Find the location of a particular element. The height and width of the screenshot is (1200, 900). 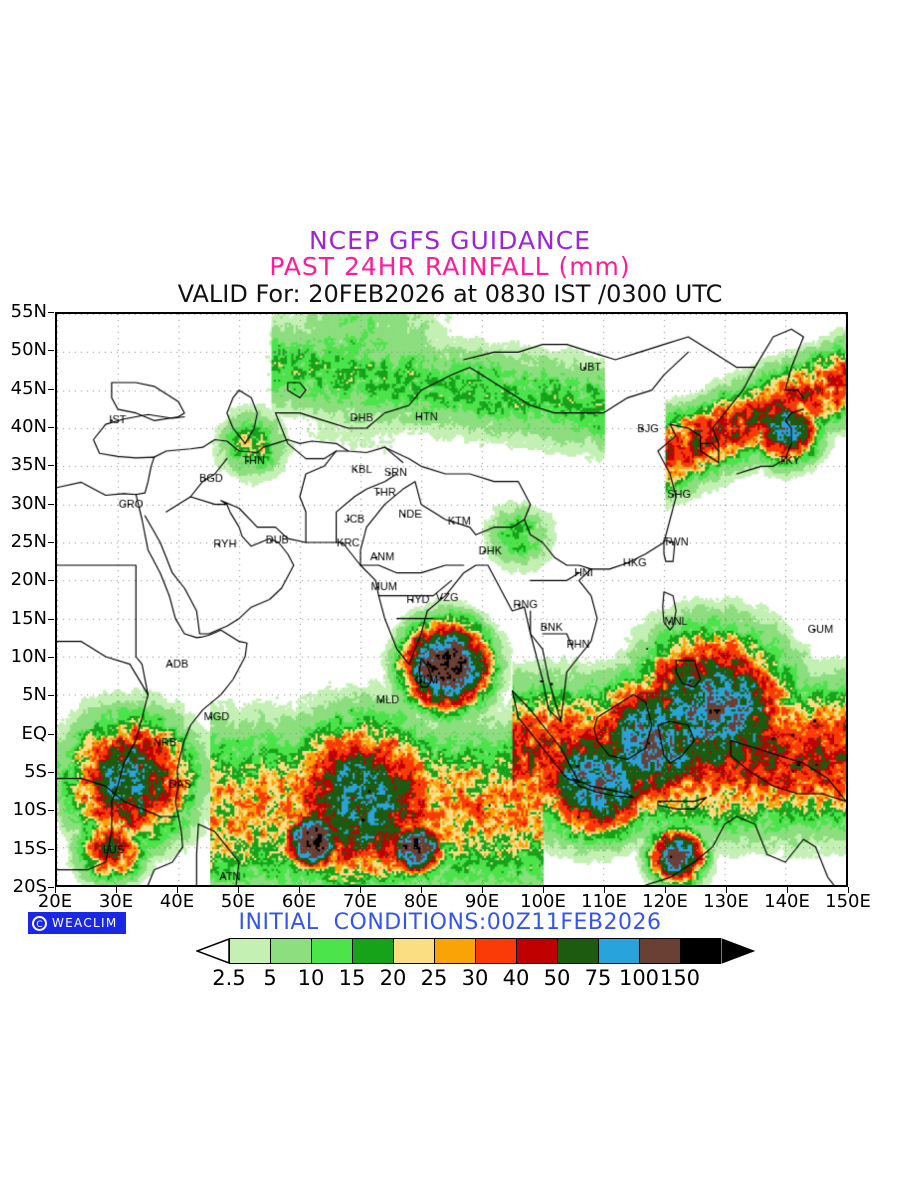

weaclim-logo: C WEACLIM is located at coordinates (77, 923).